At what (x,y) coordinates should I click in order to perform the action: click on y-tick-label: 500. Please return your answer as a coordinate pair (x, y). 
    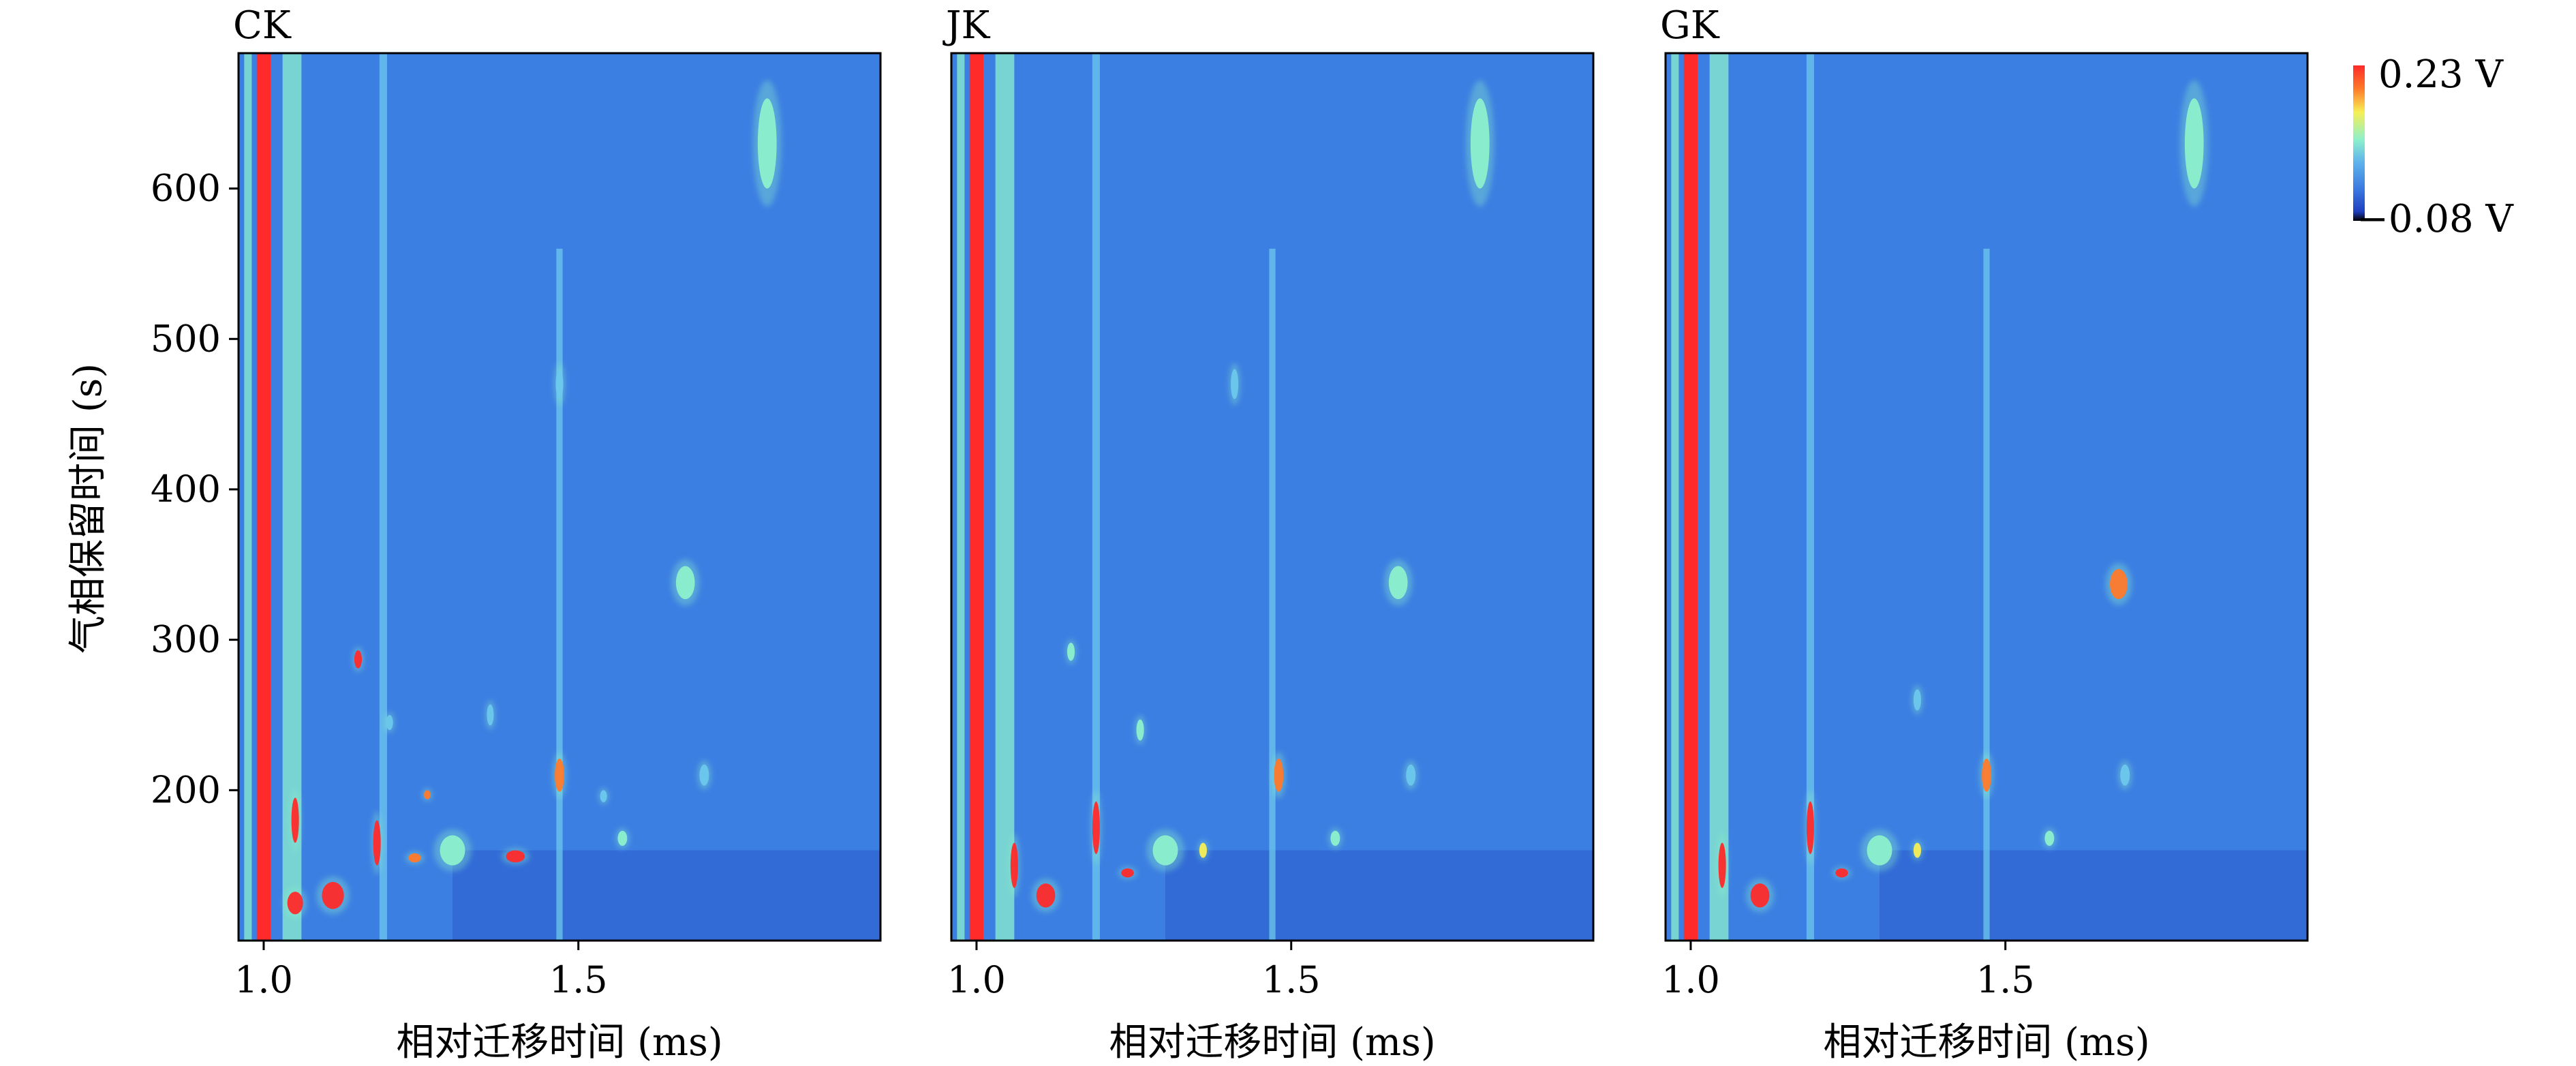
    Looking at the image, I should click on (186, 339).